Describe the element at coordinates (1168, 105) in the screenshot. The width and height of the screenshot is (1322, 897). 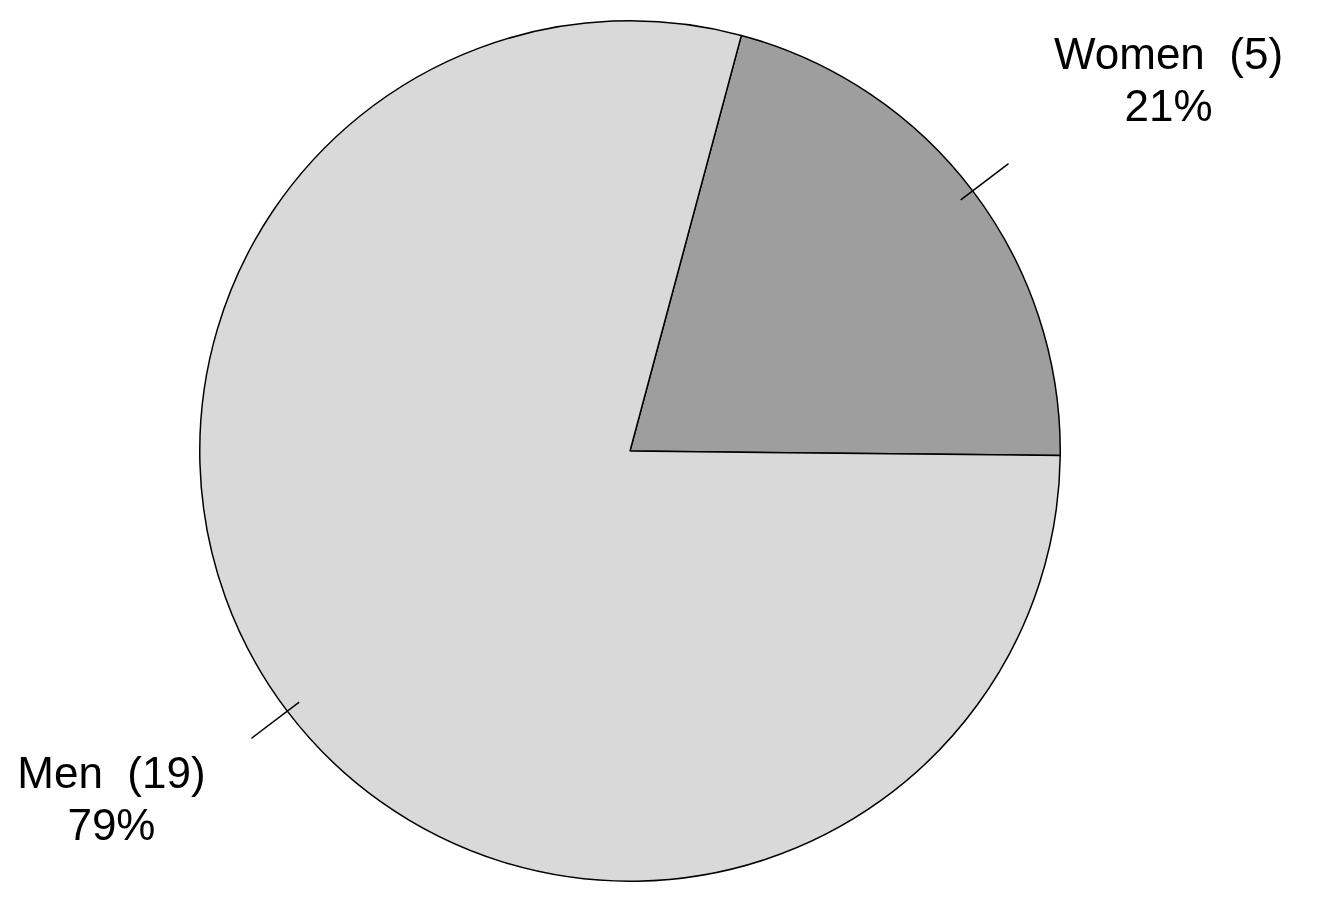
I see `data-label: 21%` at that location.